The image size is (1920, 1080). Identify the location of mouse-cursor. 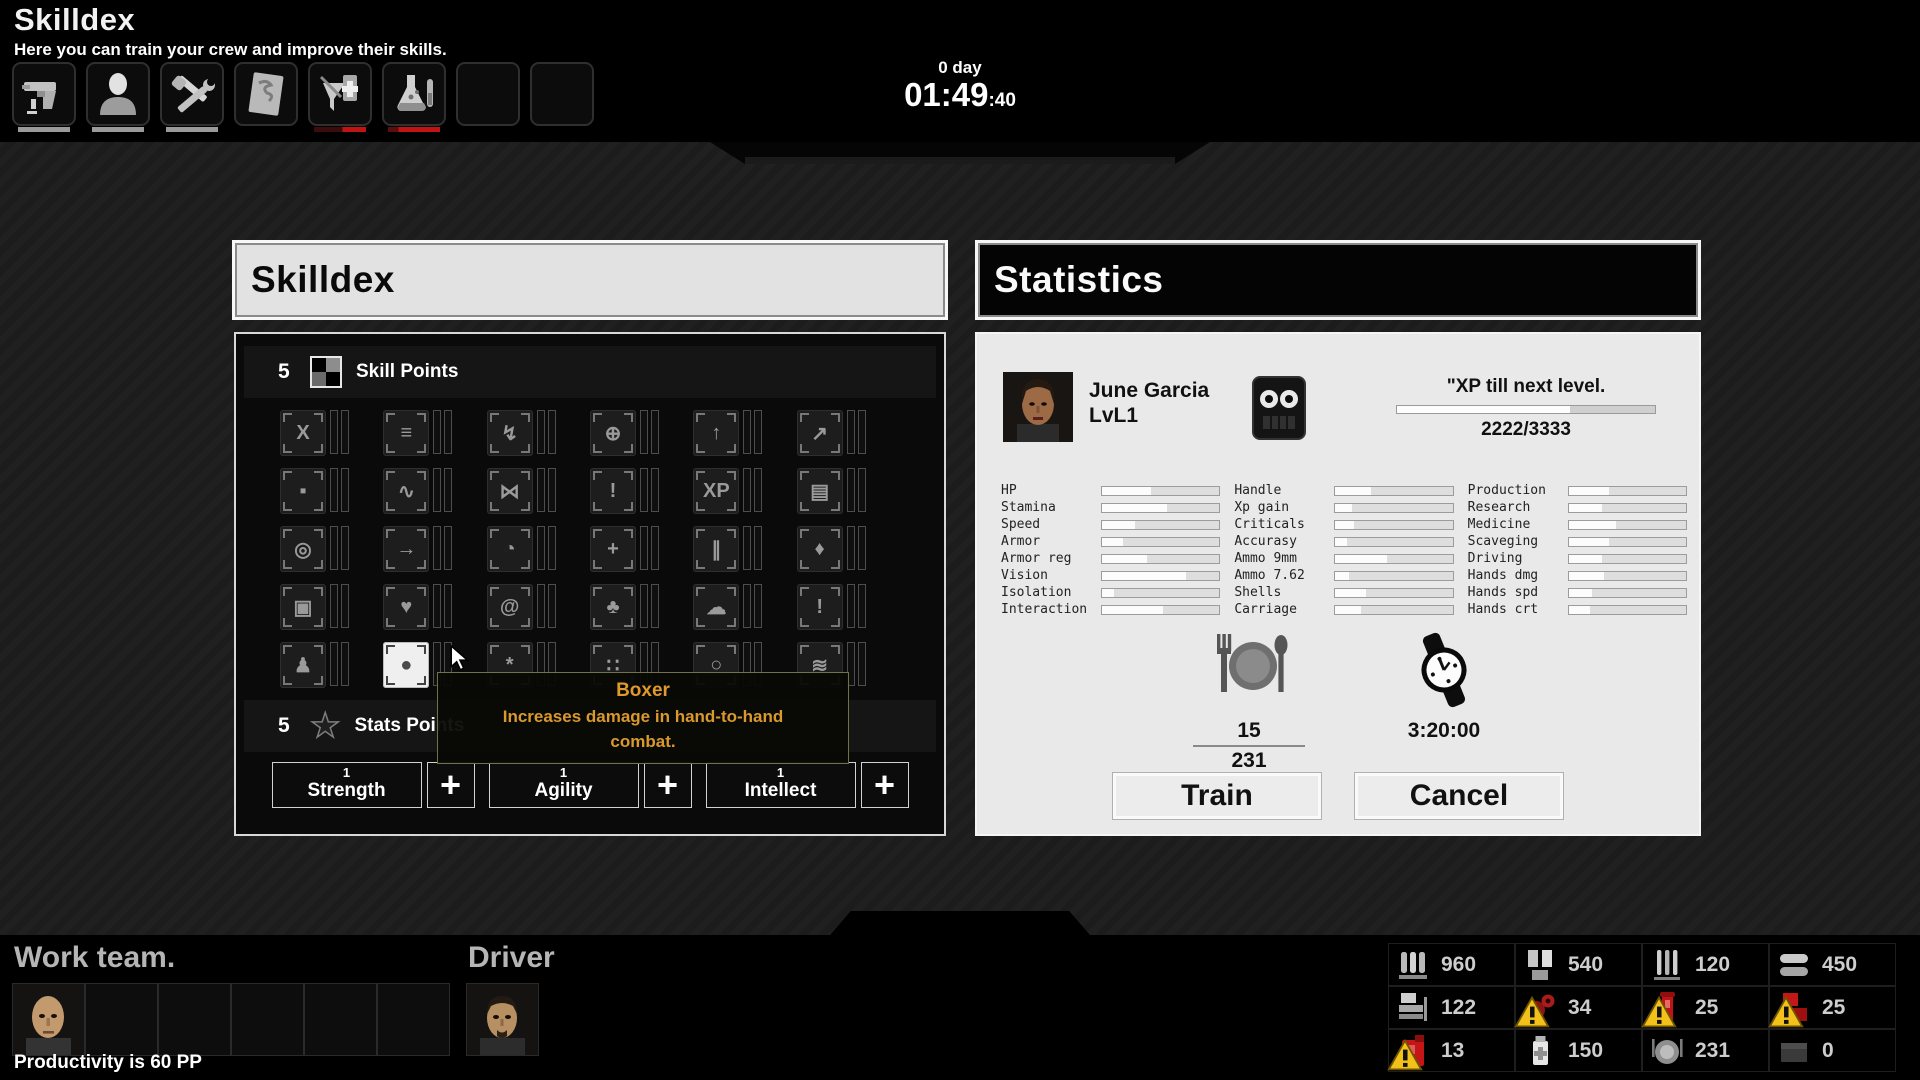
(460, 658).